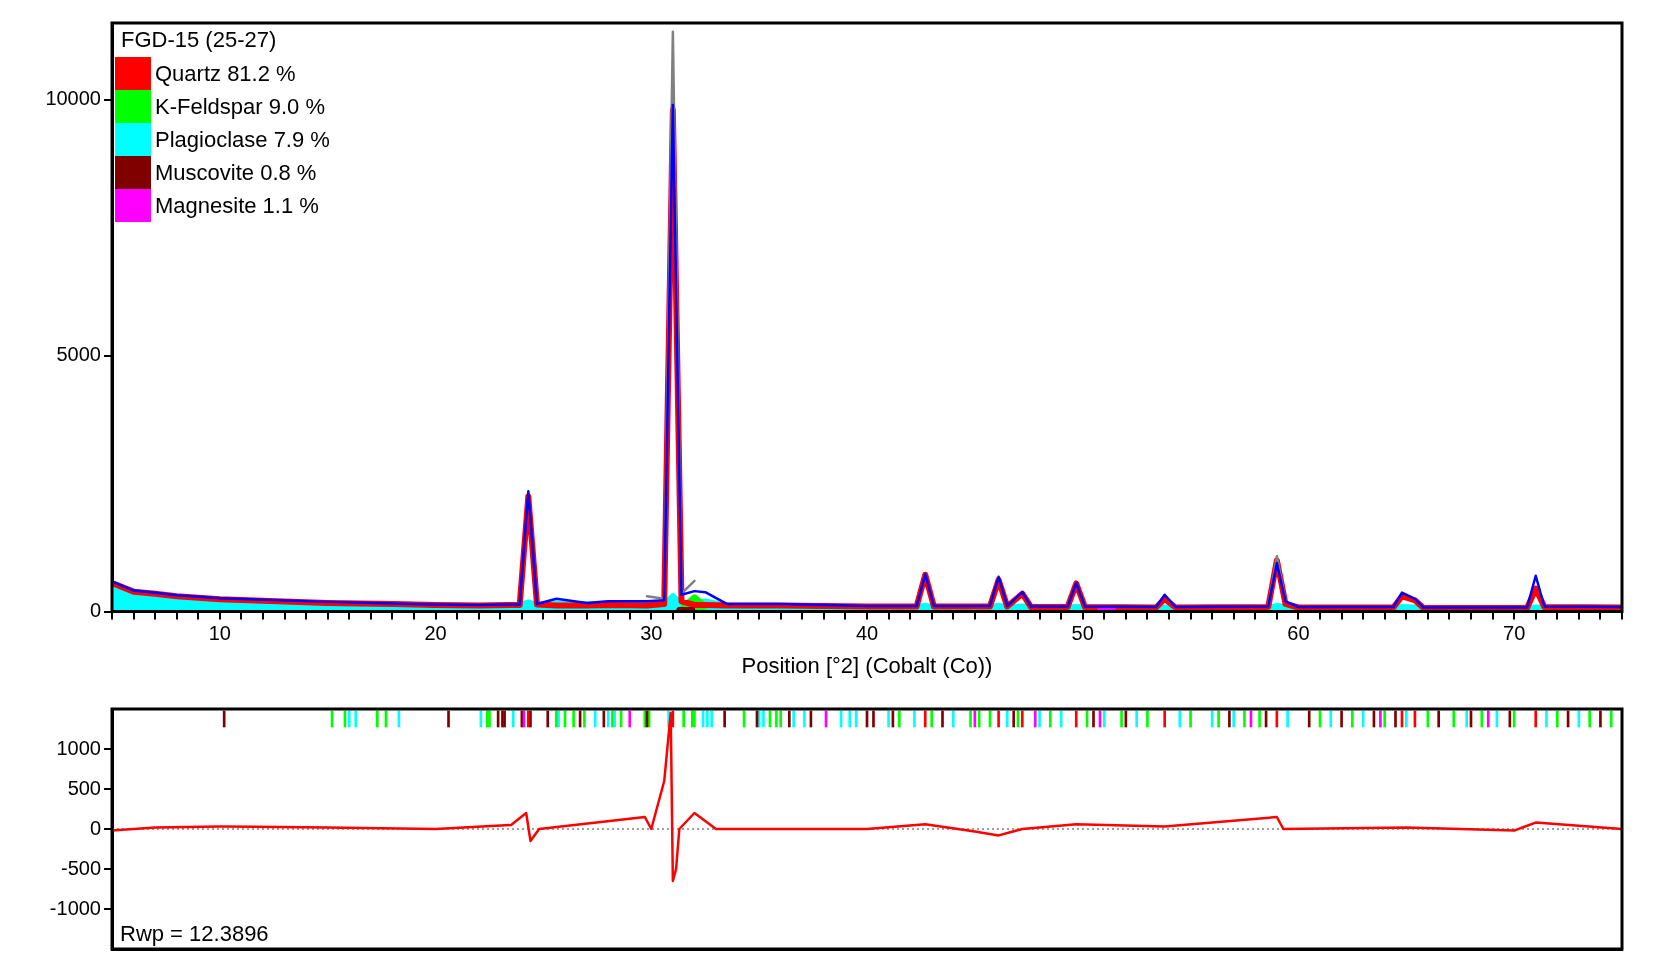 The height and width of the screenshot is (976, 1656). Describe the element at coordinates (240, 106) in the screenshot. I see `legend-label: K-Feldspar 9.0 %` at that location.